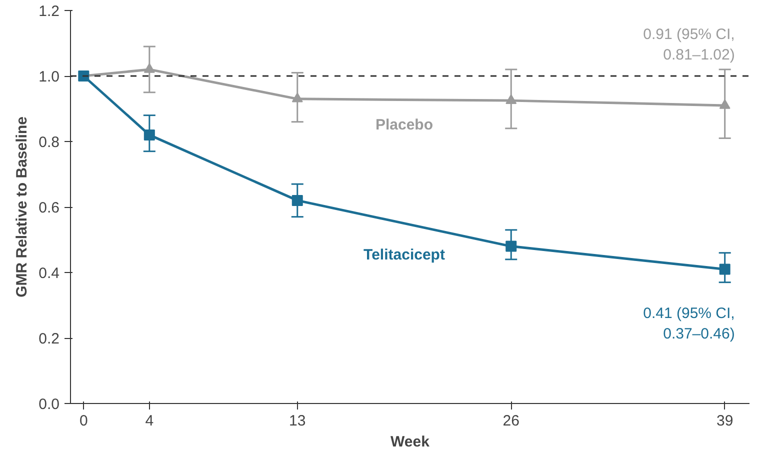  What do you see at coordinates (297, 421) in the screenshot?
I see `x-tick-label: 13` at bounding box center [297, 421].